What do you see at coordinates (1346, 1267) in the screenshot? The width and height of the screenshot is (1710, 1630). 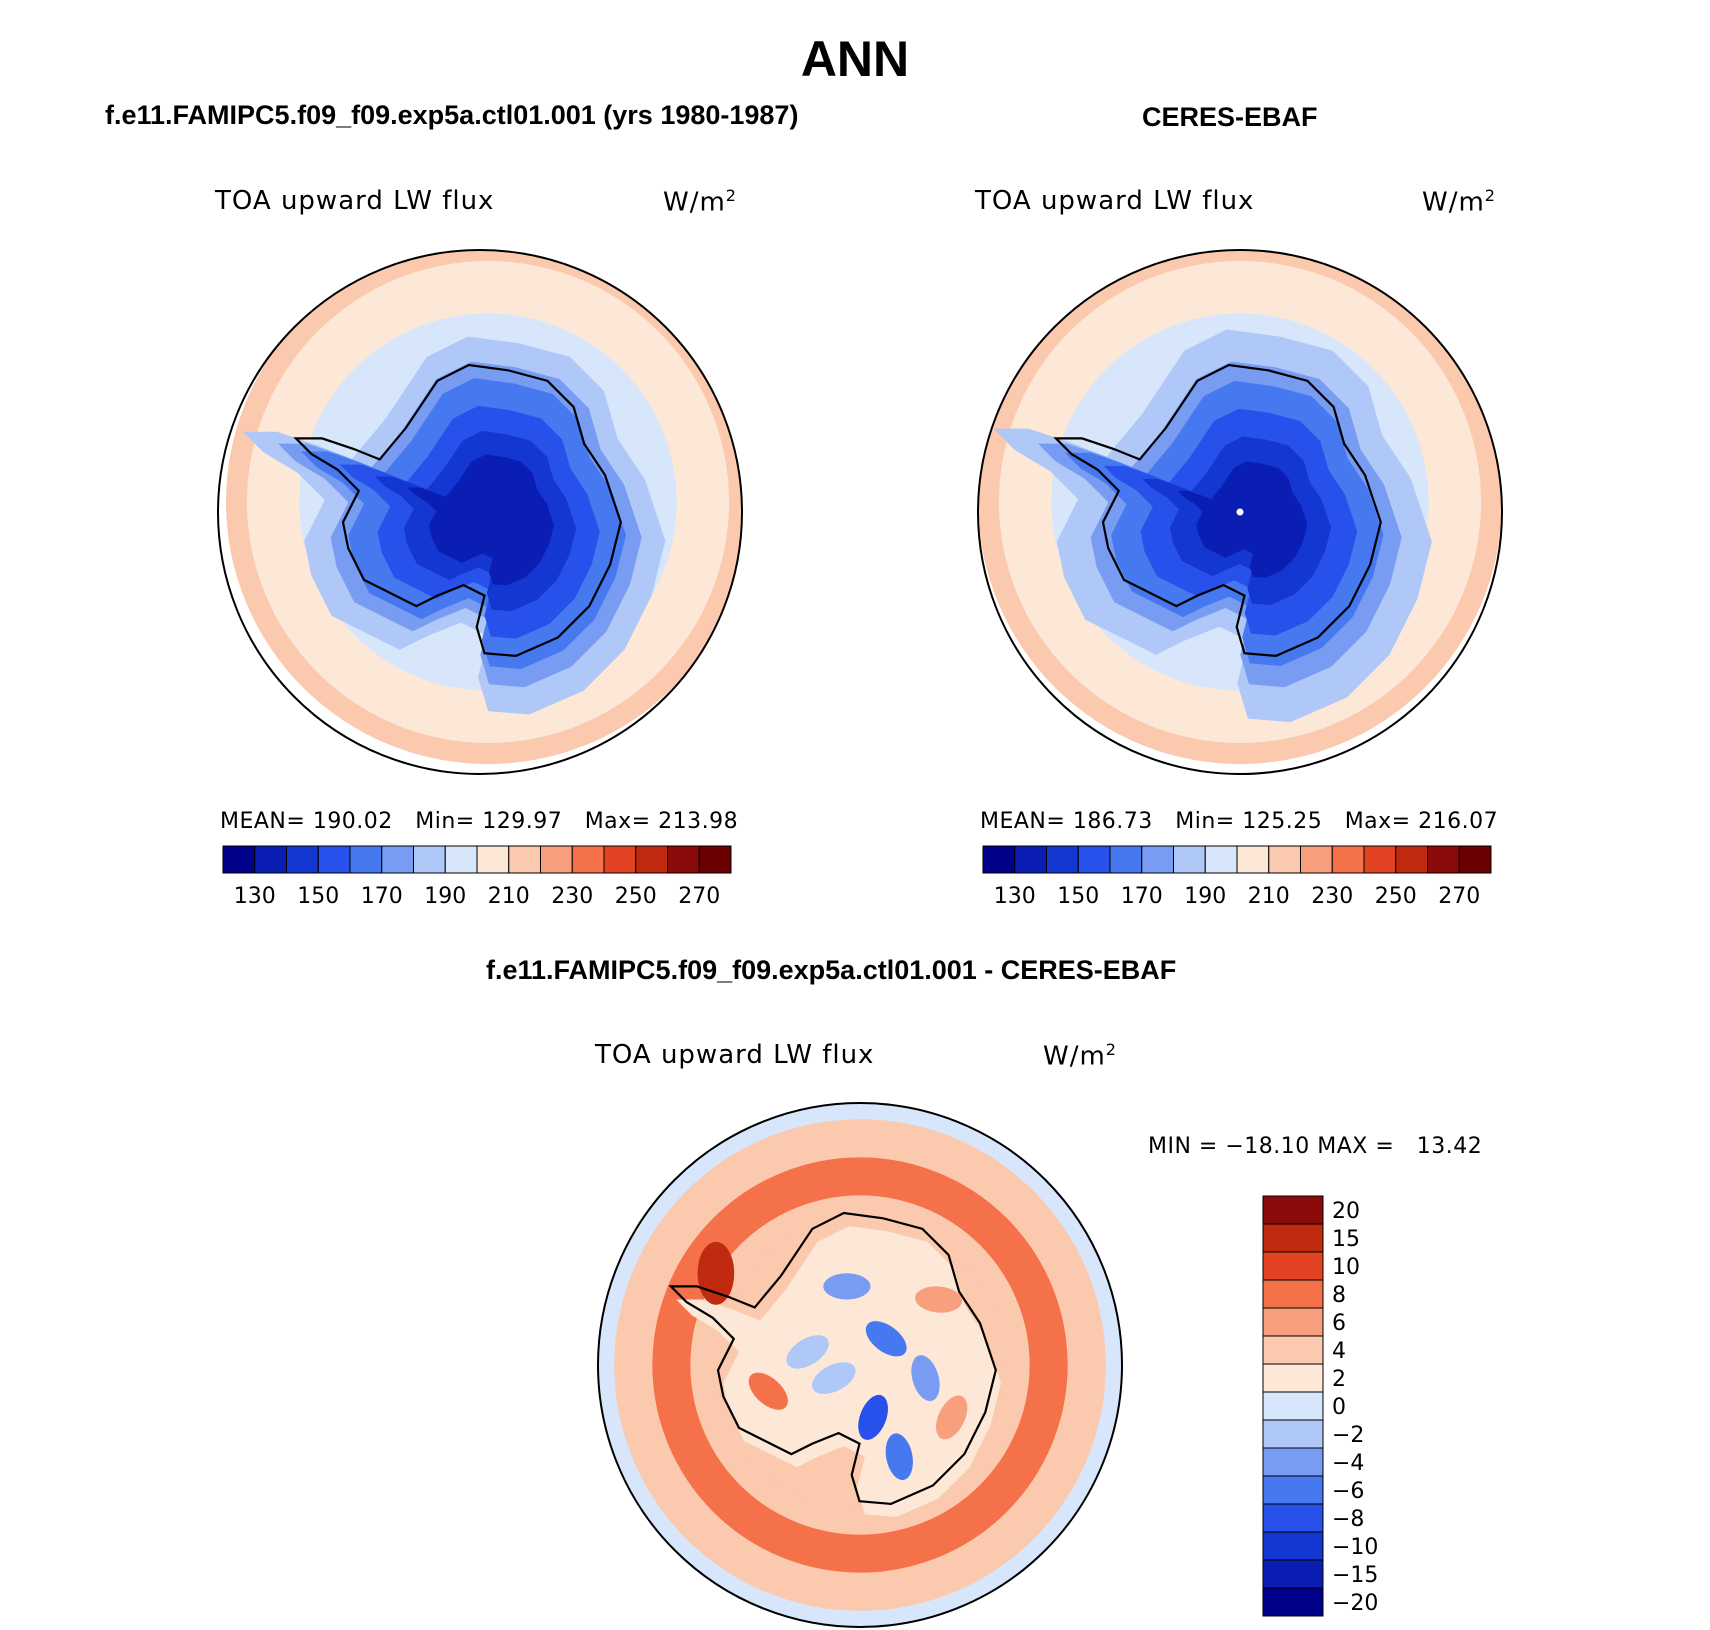 I see `cbar3-tick-label: 10` at bounding box center [1346, 1267].